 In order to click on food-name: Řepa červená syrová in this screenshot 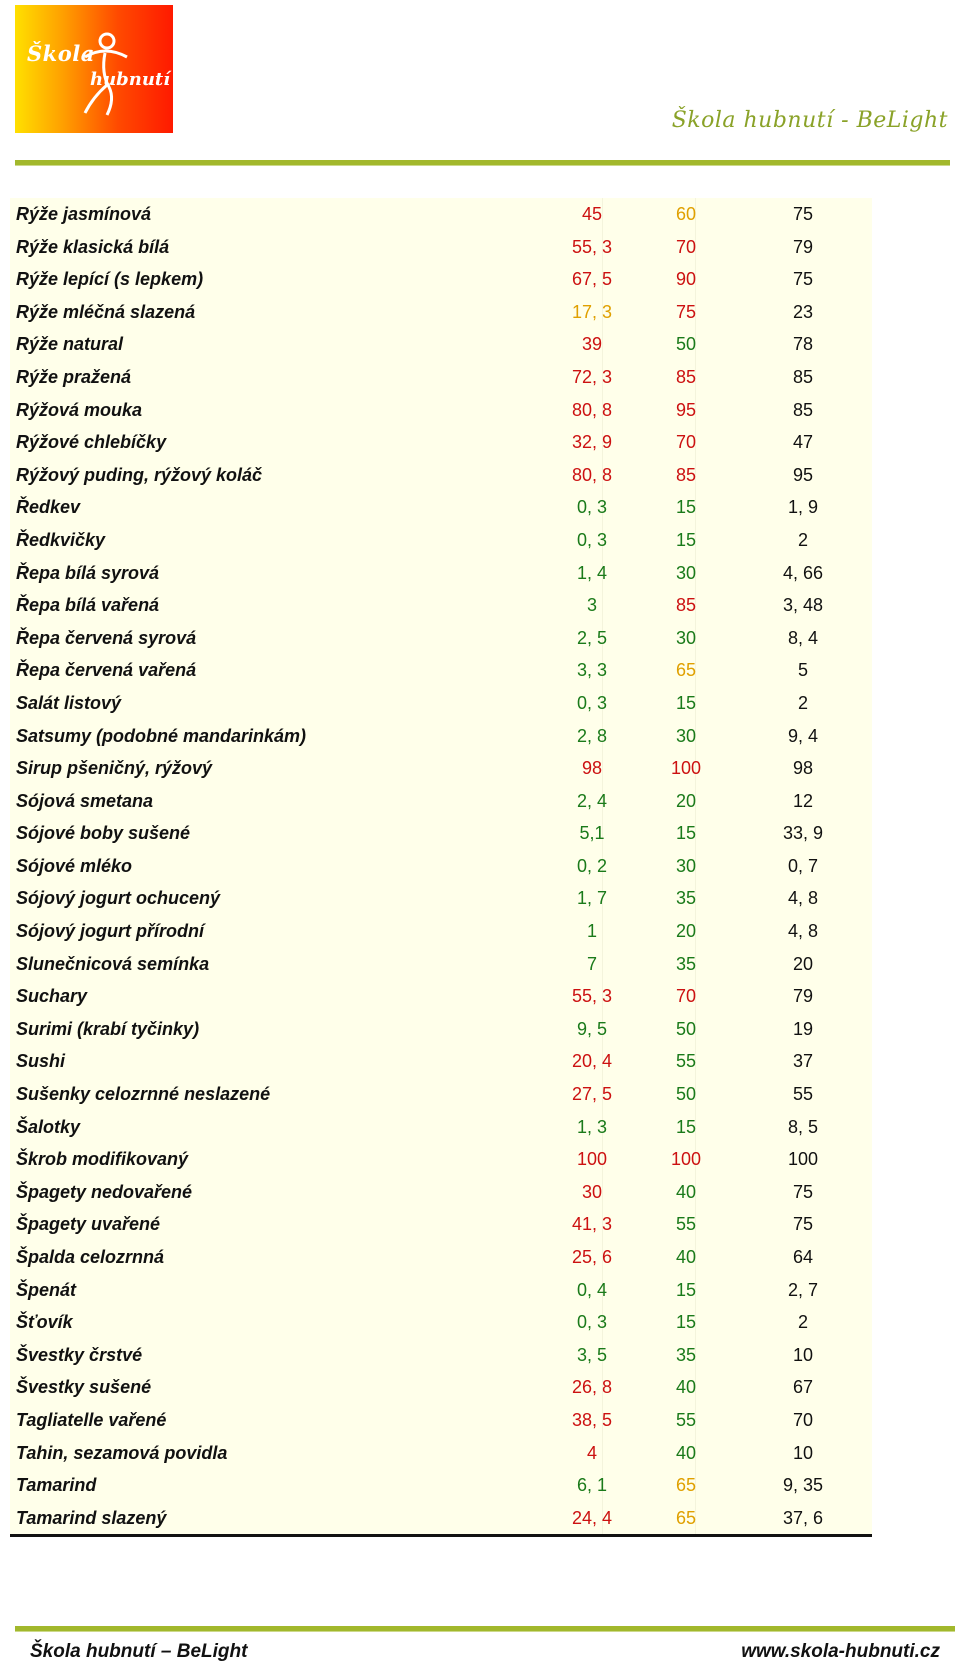, I will do `click(106, 637)`.